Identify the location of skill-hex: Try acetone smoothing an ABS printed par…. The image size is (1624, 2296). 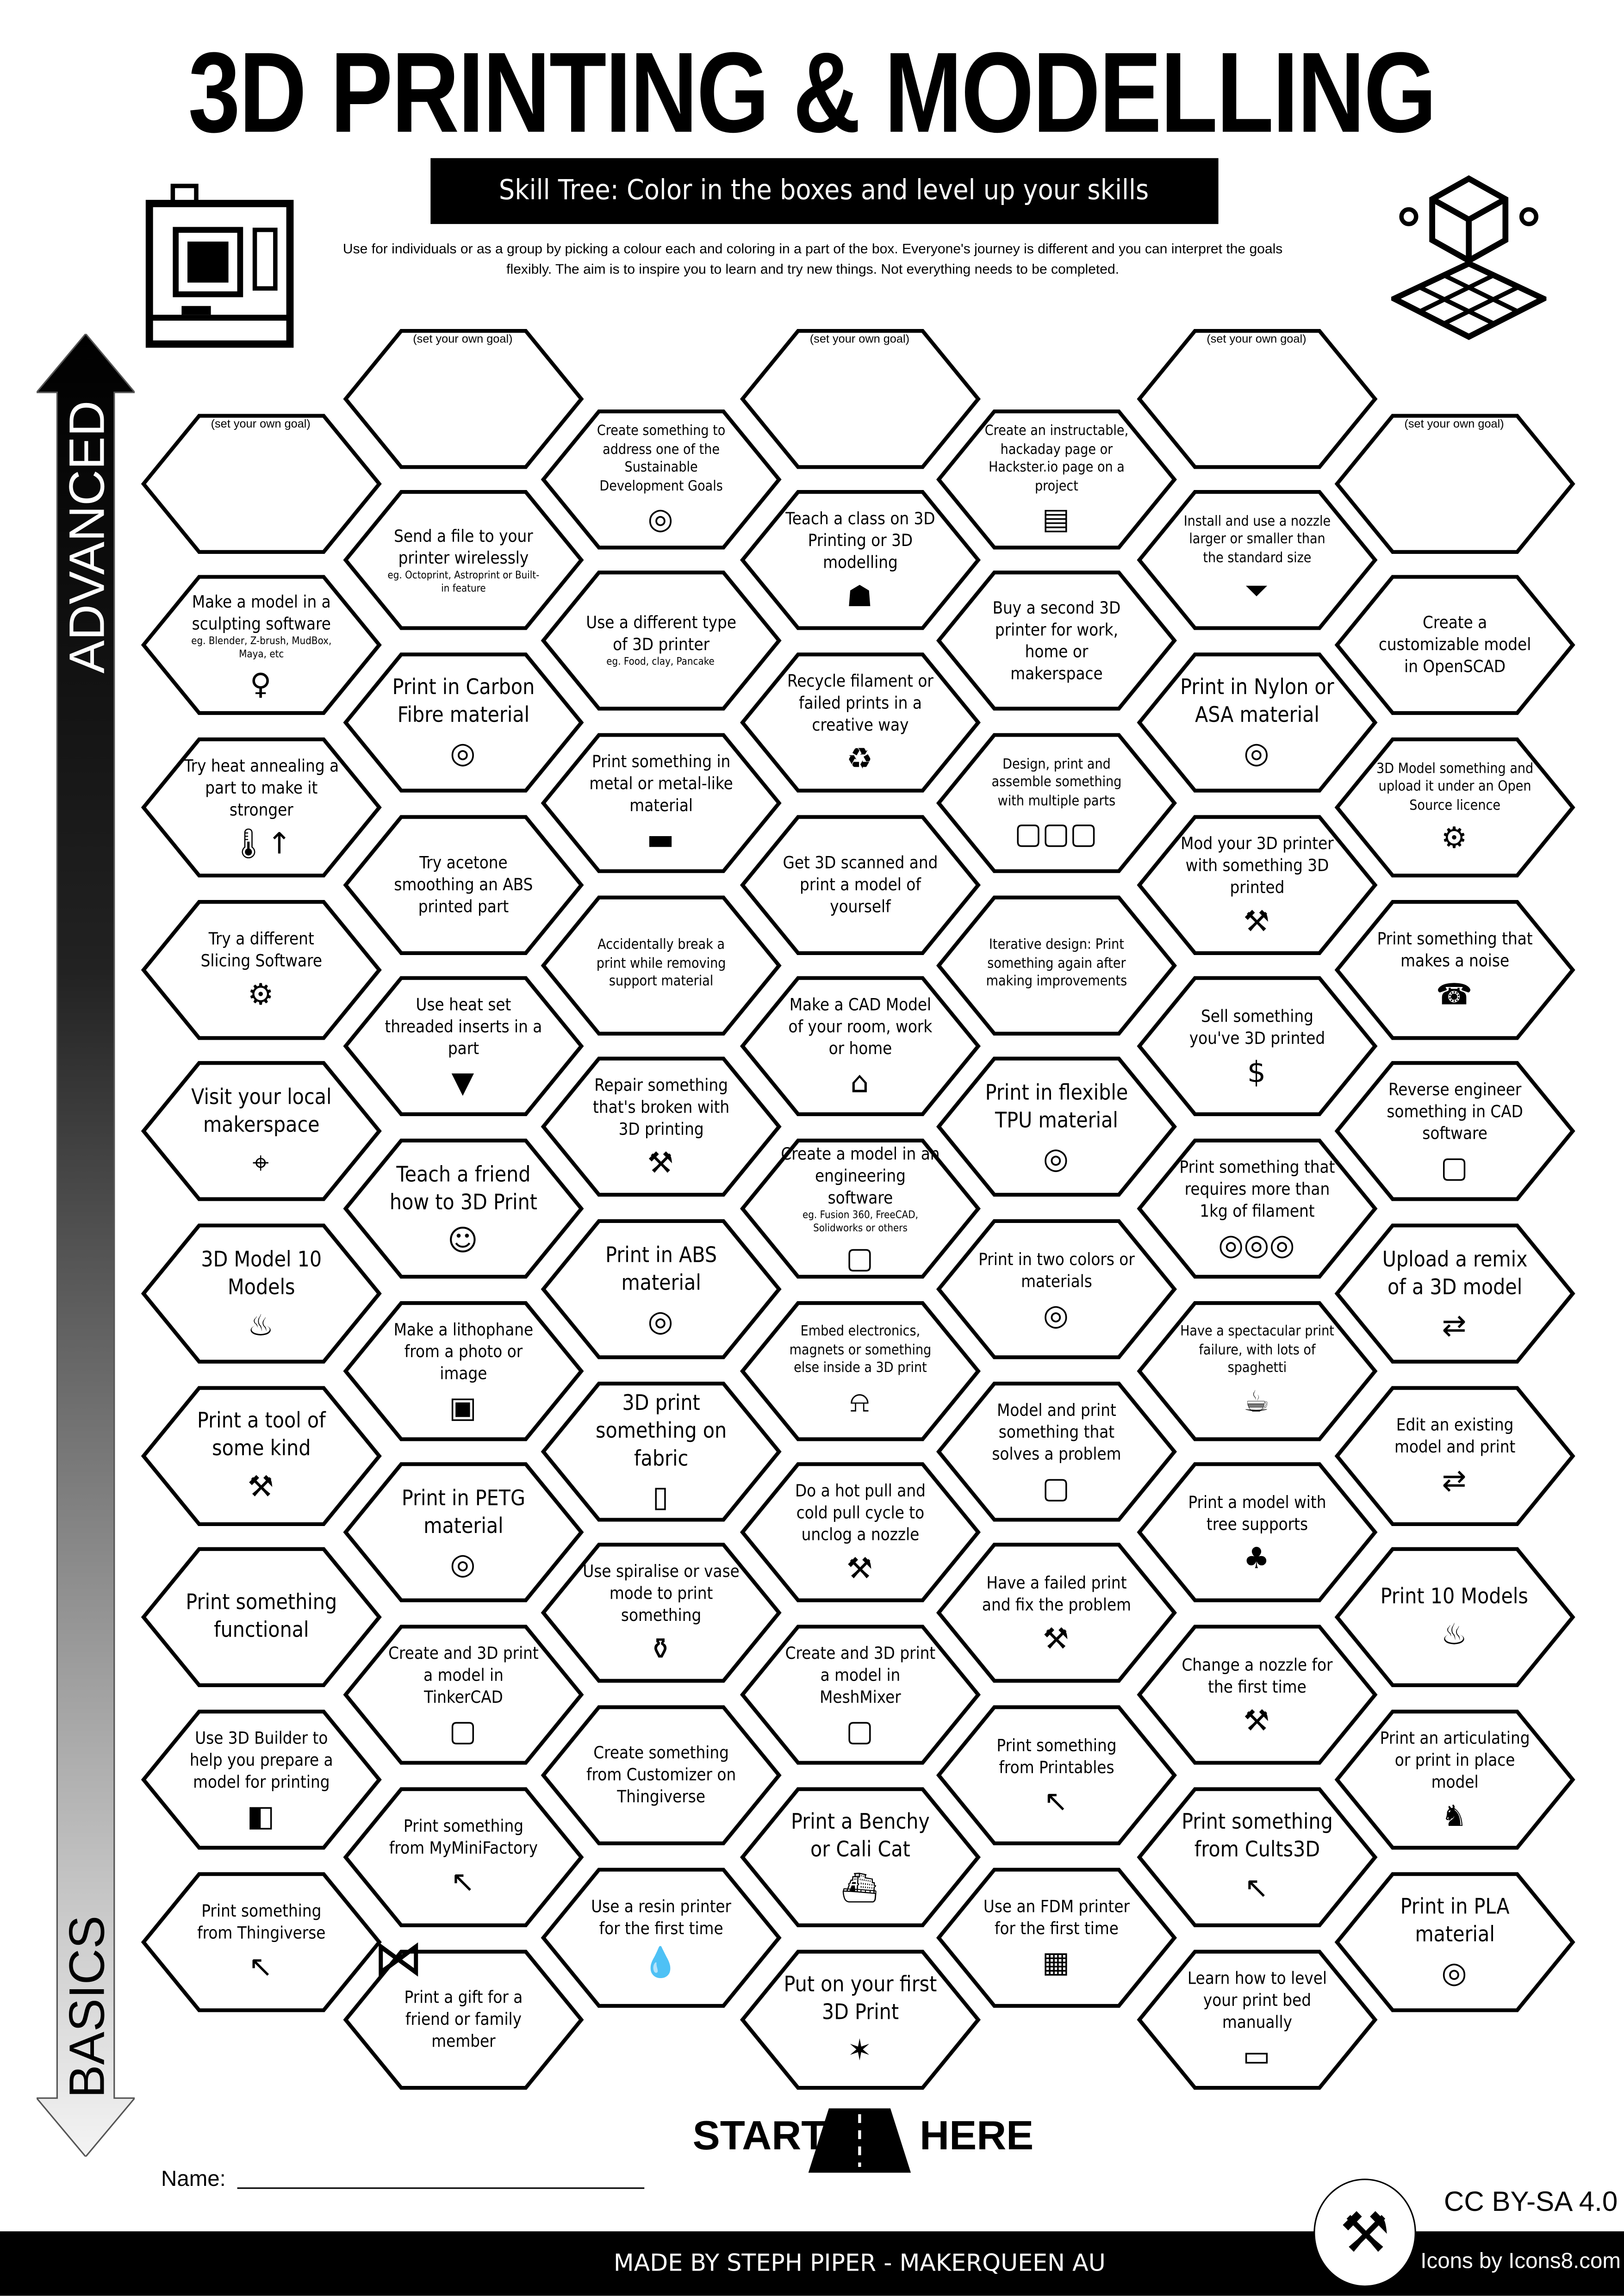
(463, 885).